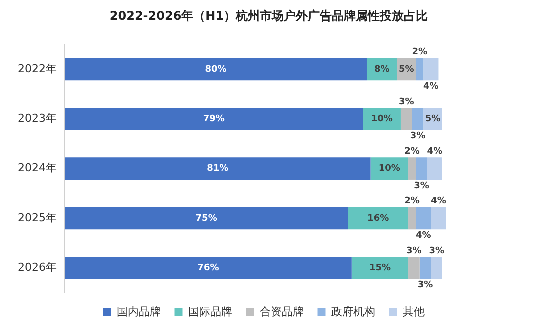 The width and height of the screenshot is (538, 328). I want to click on legend-label: 政府机构, so click(353, 311).